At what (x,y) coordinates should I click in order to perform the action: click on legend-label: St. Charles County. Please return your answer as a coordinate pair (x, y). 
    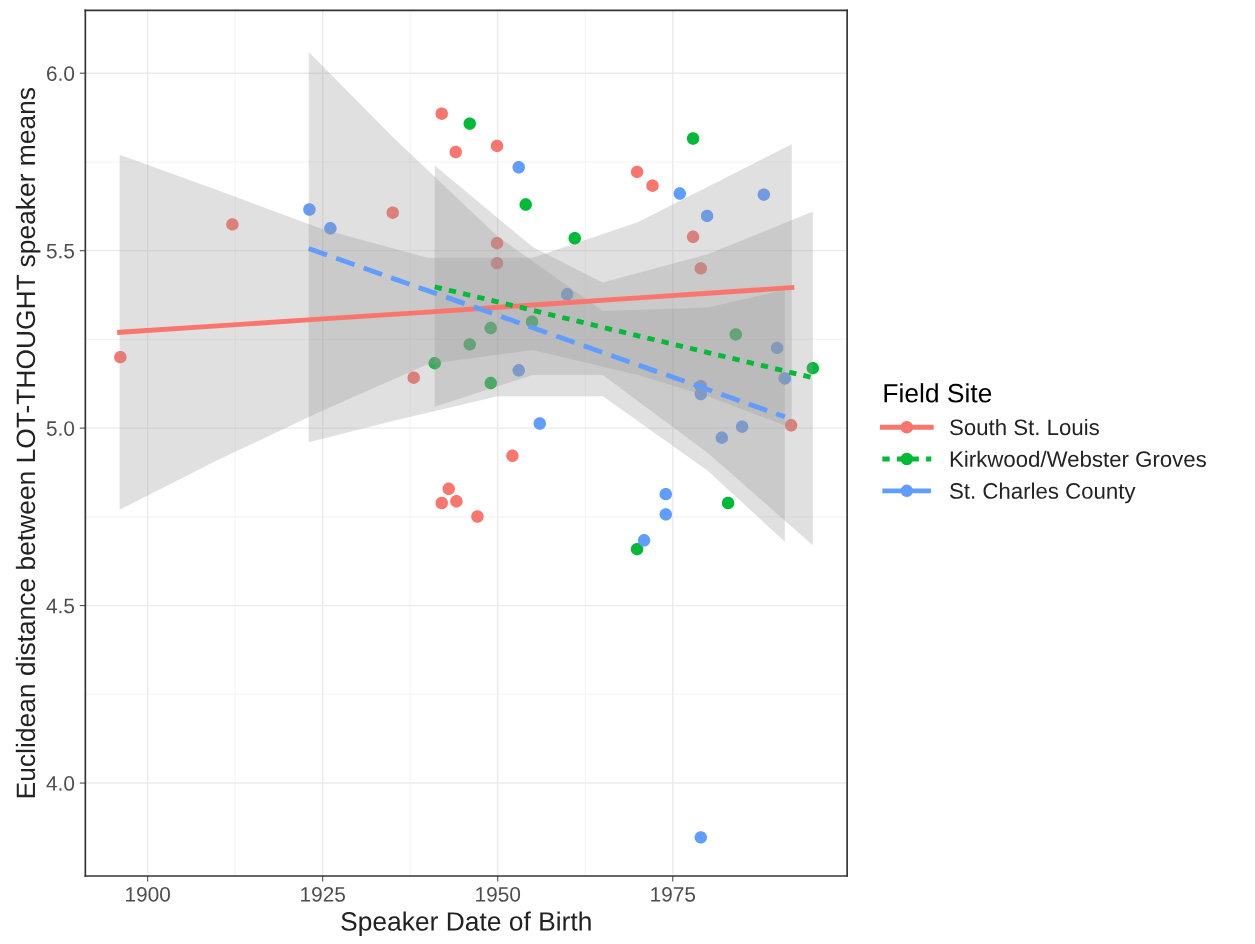
    Looking at the image, I should click on (1043, 493).